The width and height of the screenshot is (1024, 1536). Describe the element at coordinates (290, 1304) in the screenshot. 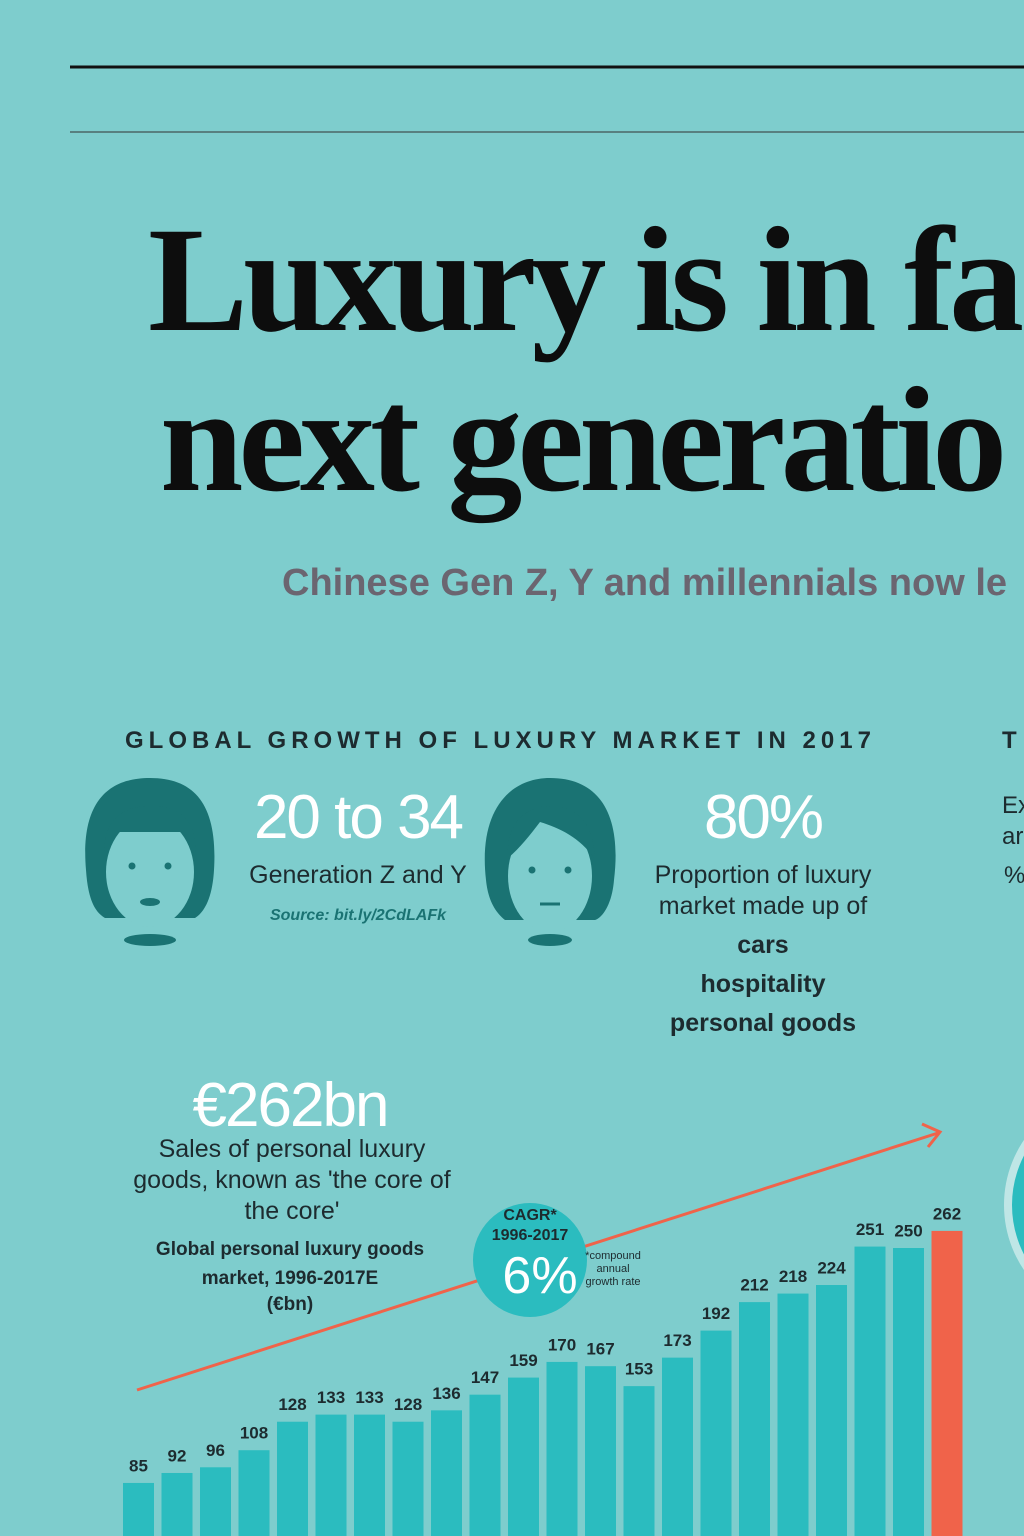

I see `chart-title: (€bn)` at that location.